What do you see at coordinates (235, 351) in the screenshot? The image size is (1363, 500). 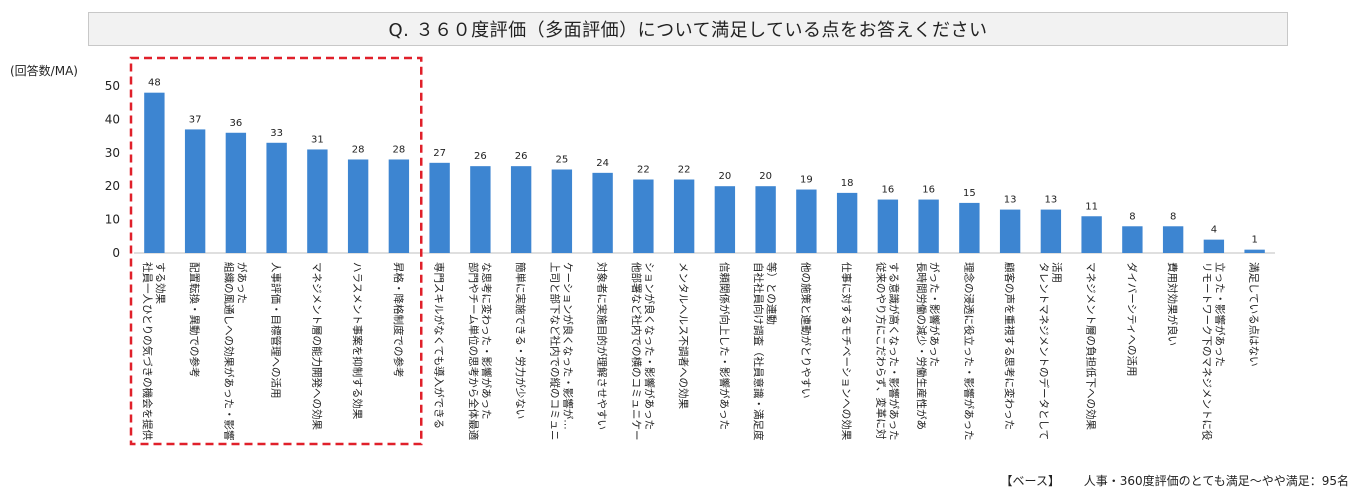 I see `x-tick-label: 組織の風通しへの効果があった・影響があった` at bounding box center [235, 351].